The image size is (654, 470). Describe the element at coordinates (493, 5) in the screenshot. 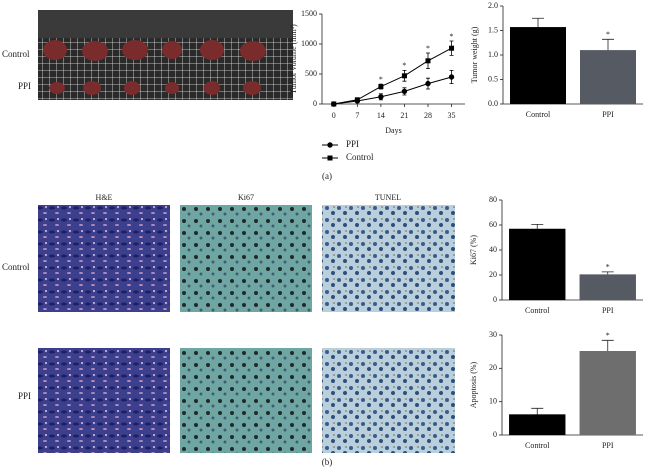

I see `y-tick-label: 2.0` at that location.